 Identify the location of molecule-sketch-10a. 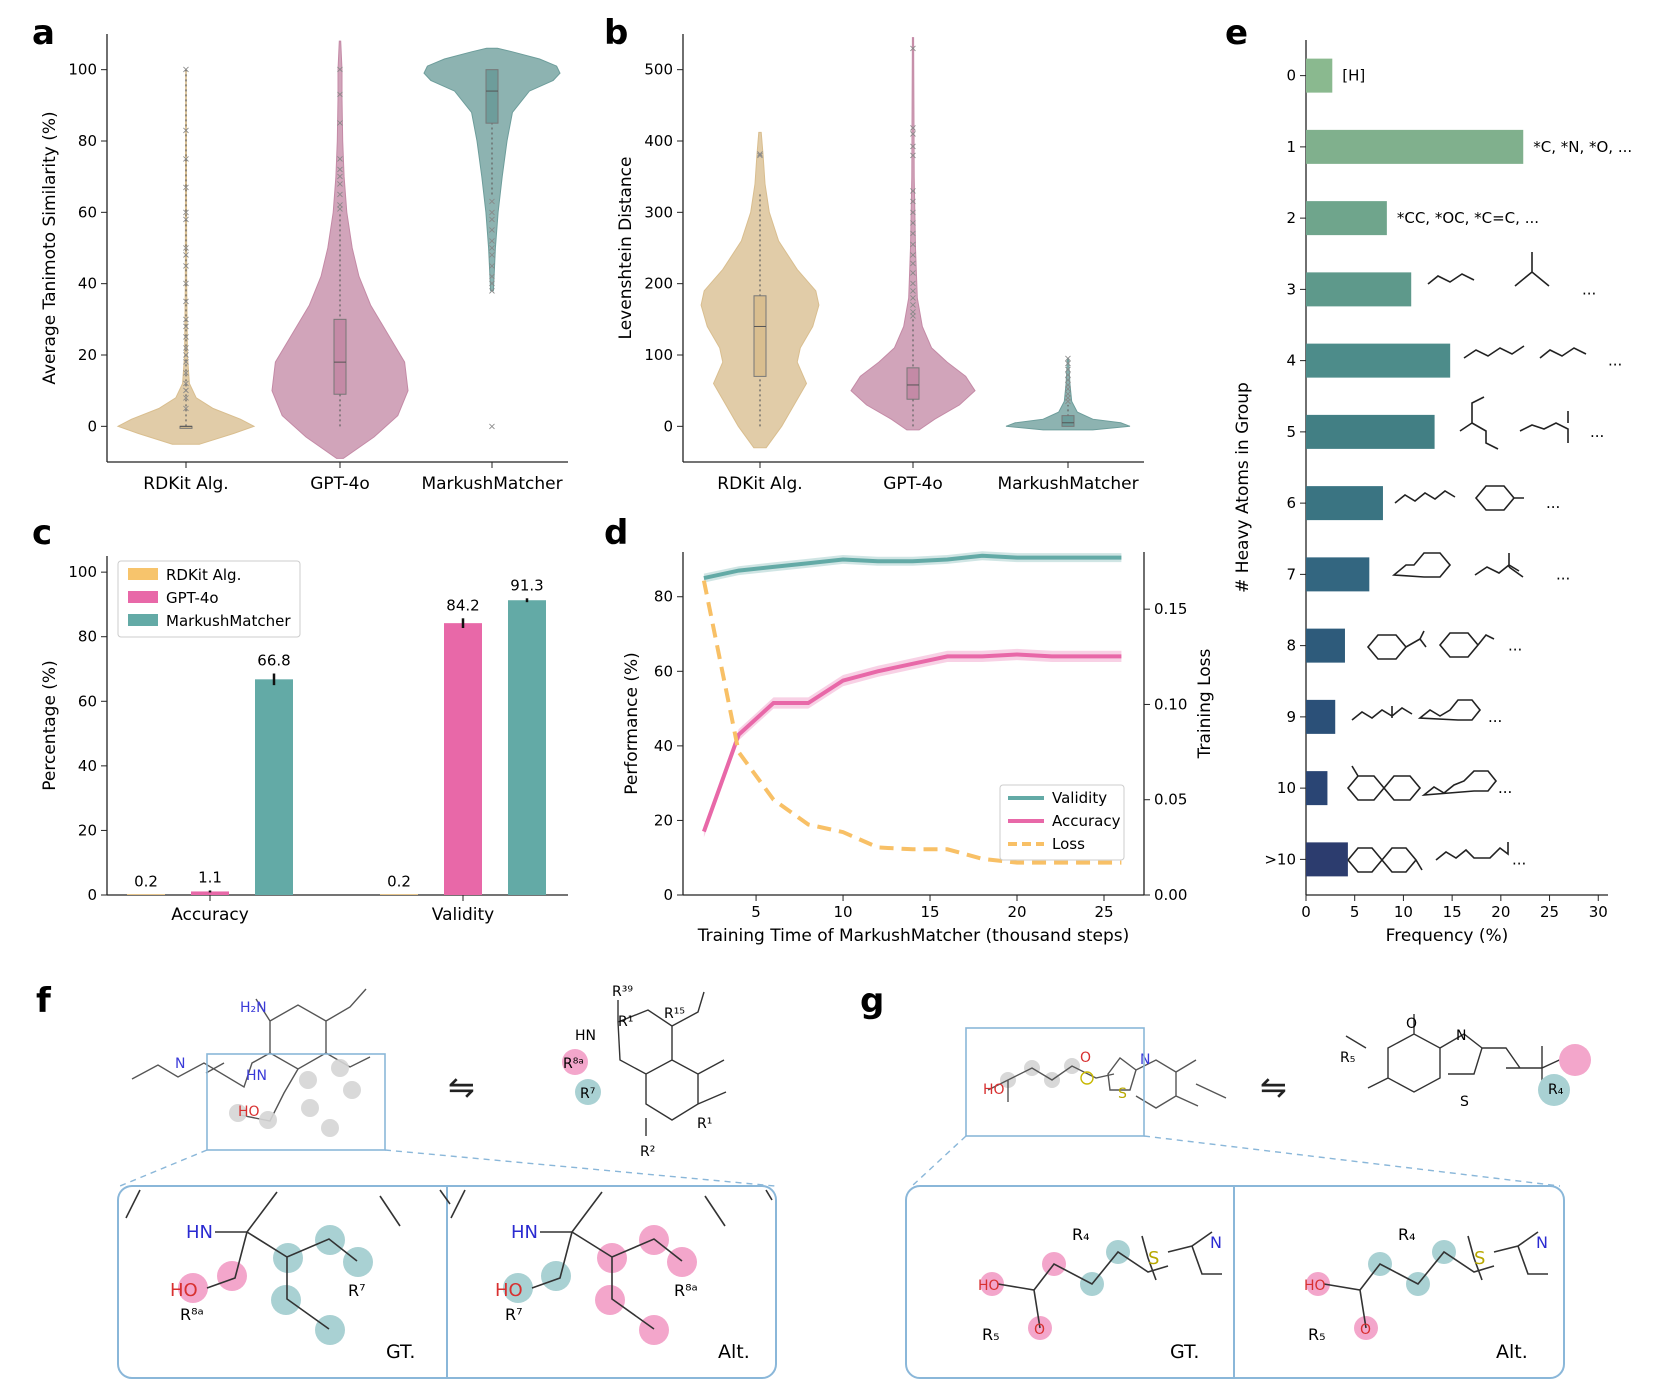
(1384, 783).